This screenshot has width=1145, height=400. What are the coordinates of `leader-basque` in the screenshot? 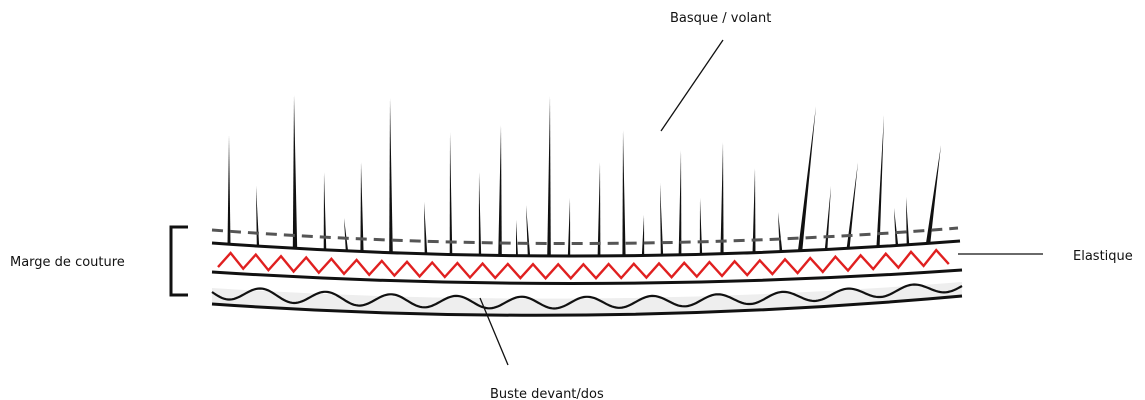 It's located at (692, 85).